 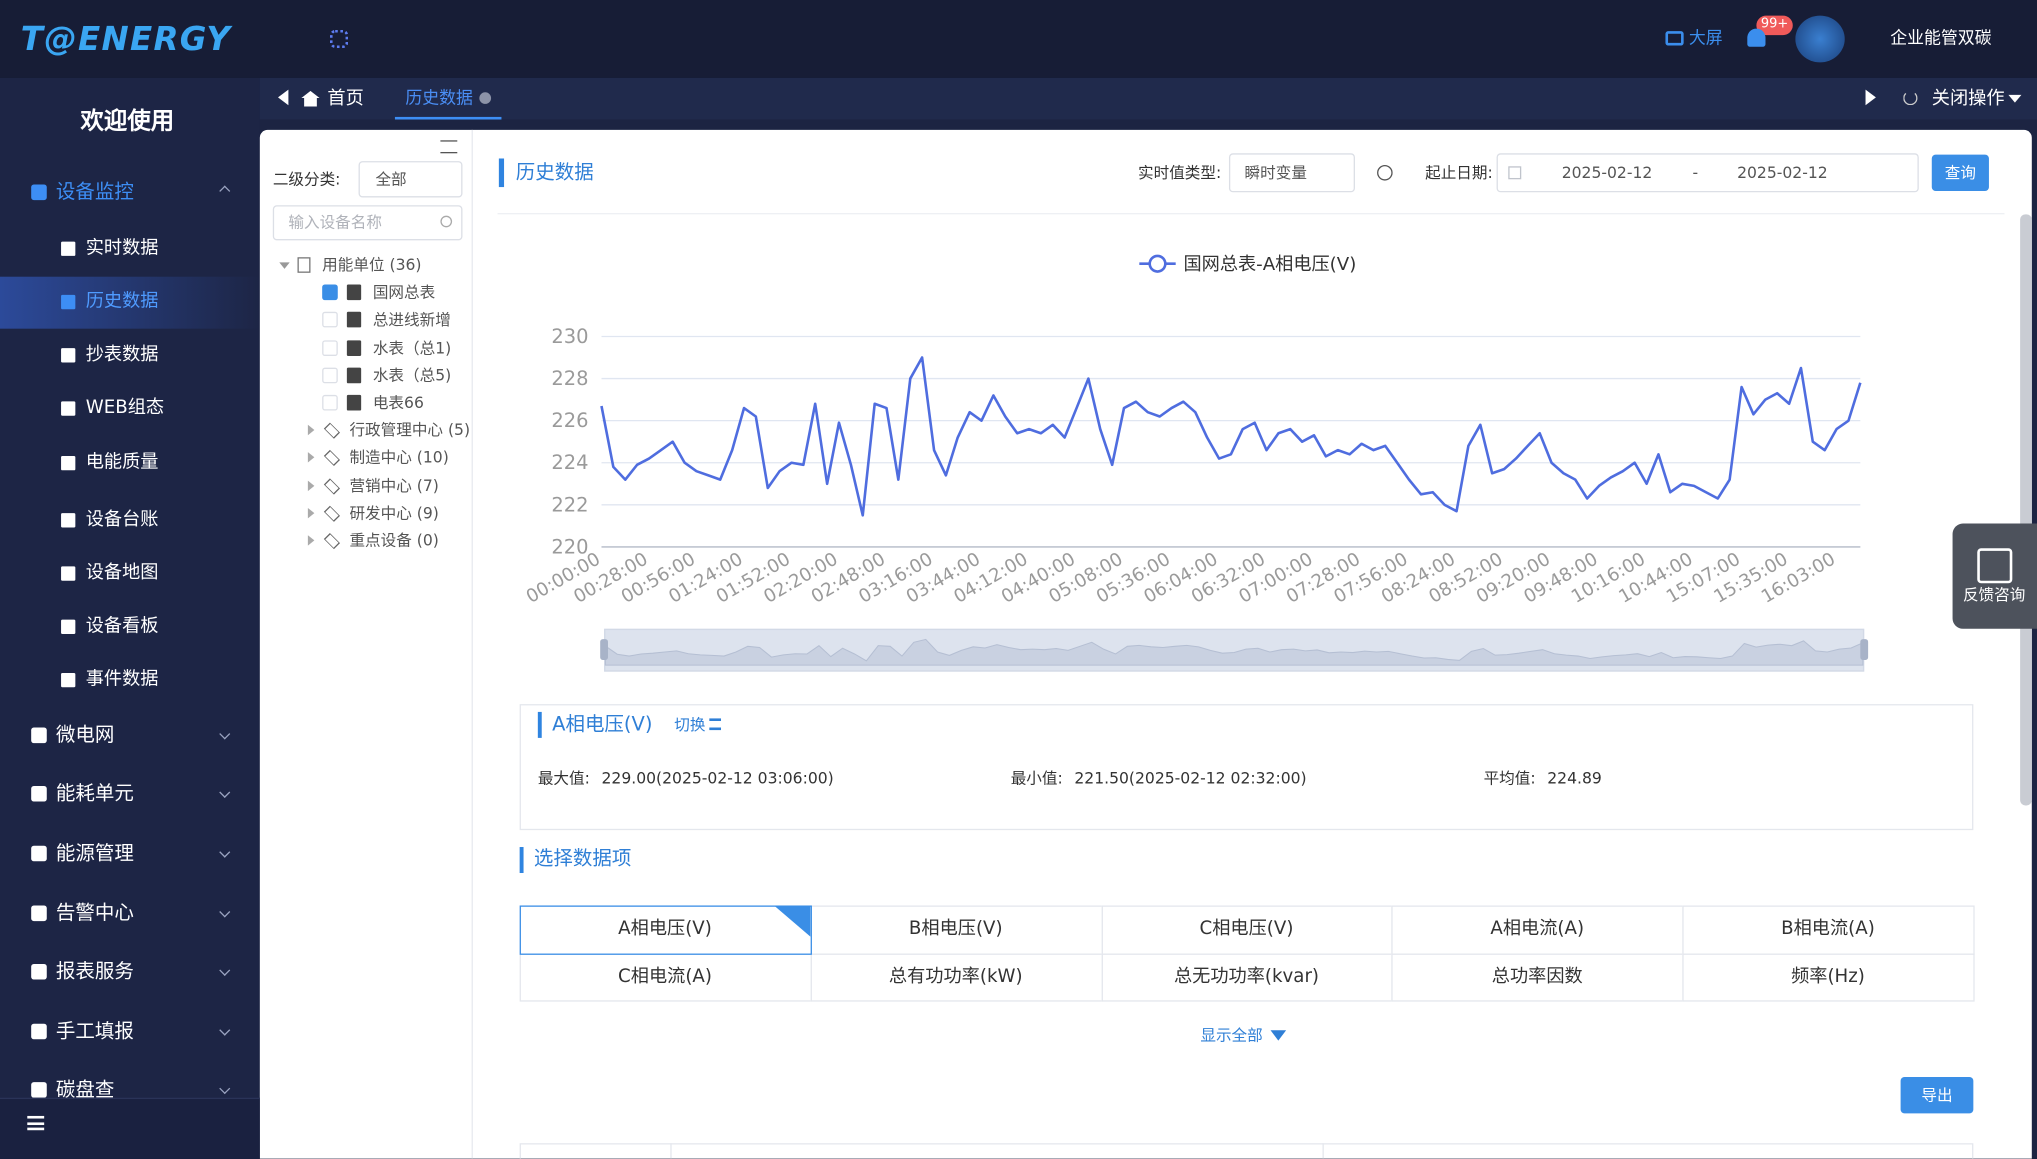 What do you see at coordinates (1782, 173) in the screenshot?
I see `end-date: 2025-02-12` at bounding box center [1782, 173].